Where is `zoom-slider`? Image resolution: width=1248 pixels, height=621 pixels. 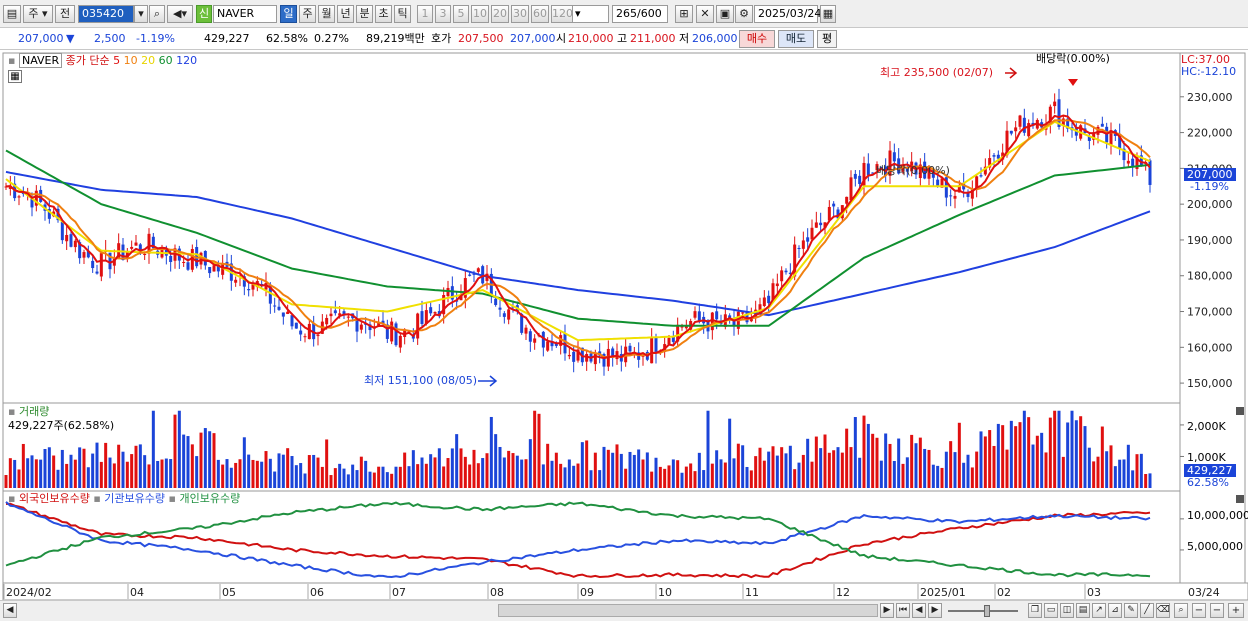
zoom-slider is located at coordinates (983, 611).